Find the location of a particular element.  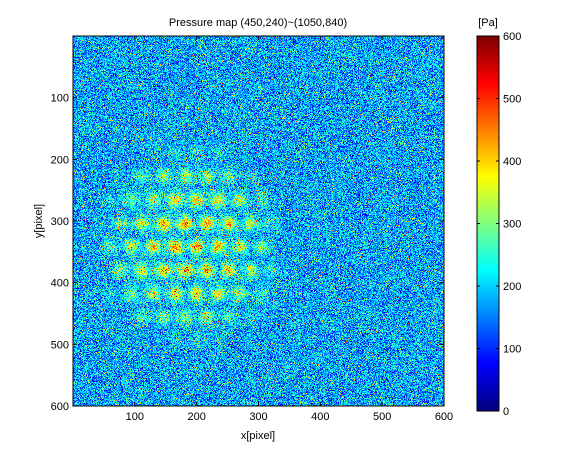

colorbar-label: [Pa] is located at coordinates (488, 23).